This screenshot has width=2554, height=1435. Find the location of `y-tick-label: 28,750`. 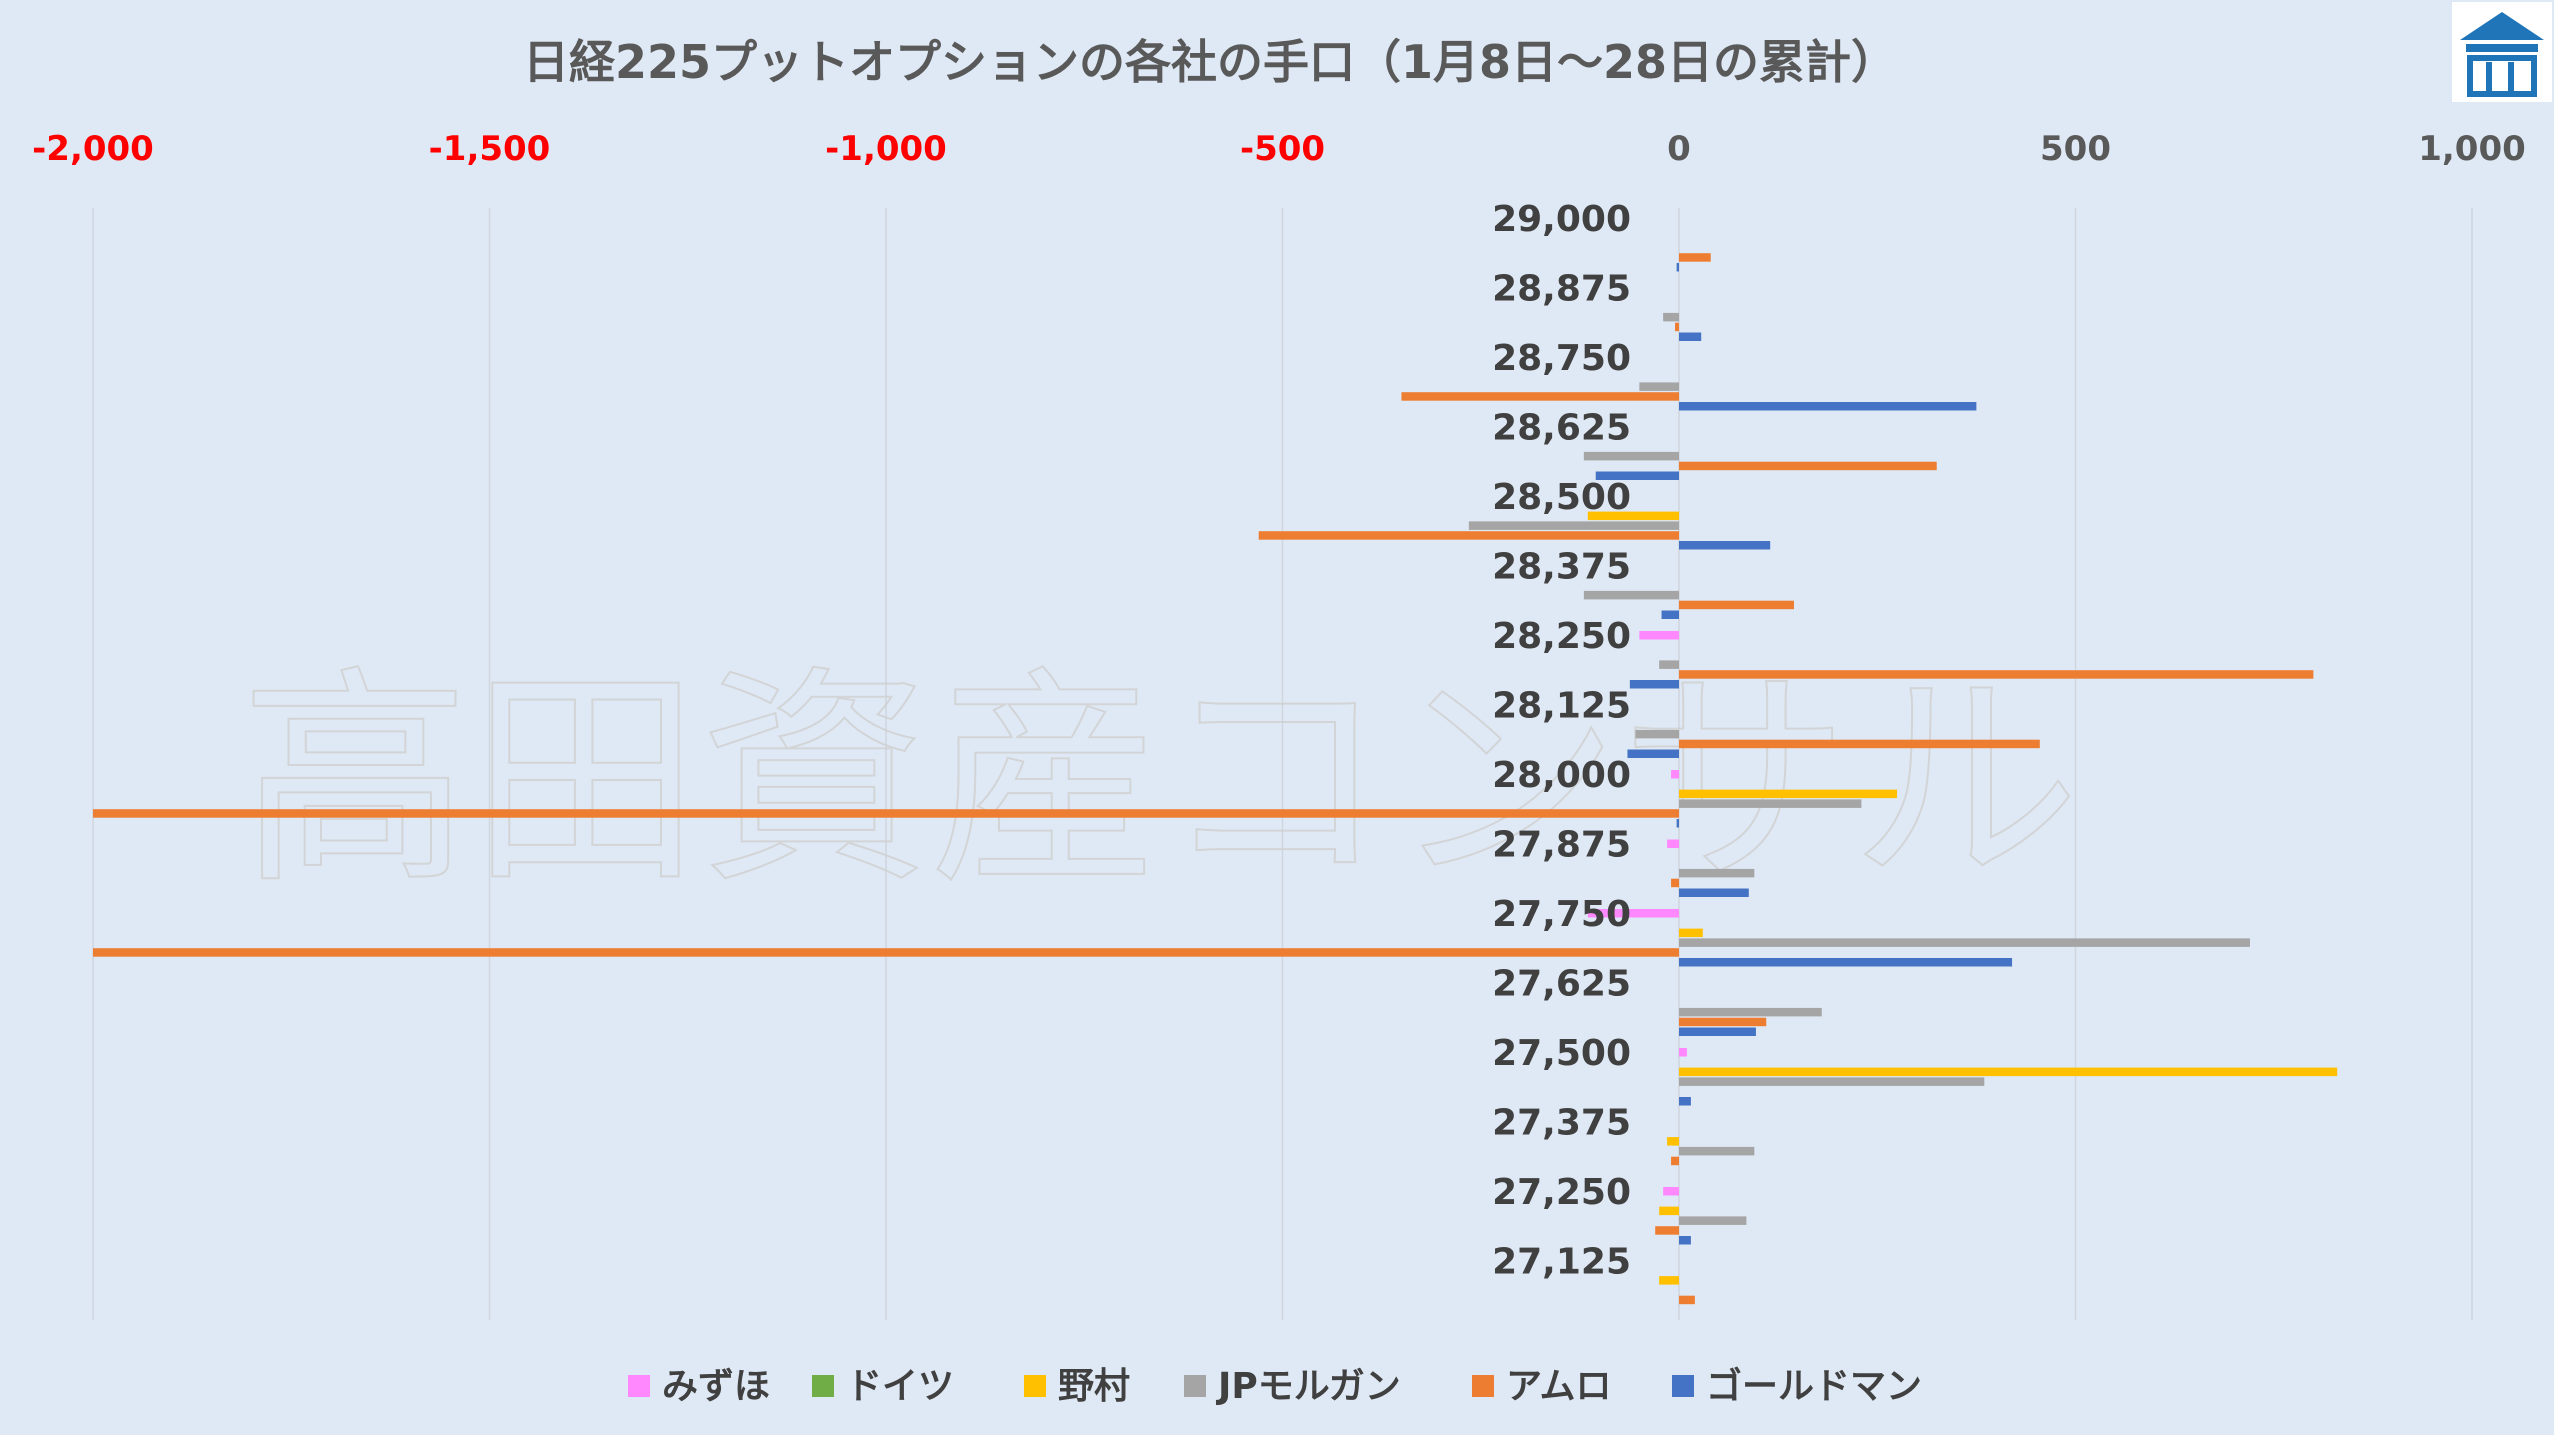

y-tick-label: 28,750 is located at coordinates (1561, 358).